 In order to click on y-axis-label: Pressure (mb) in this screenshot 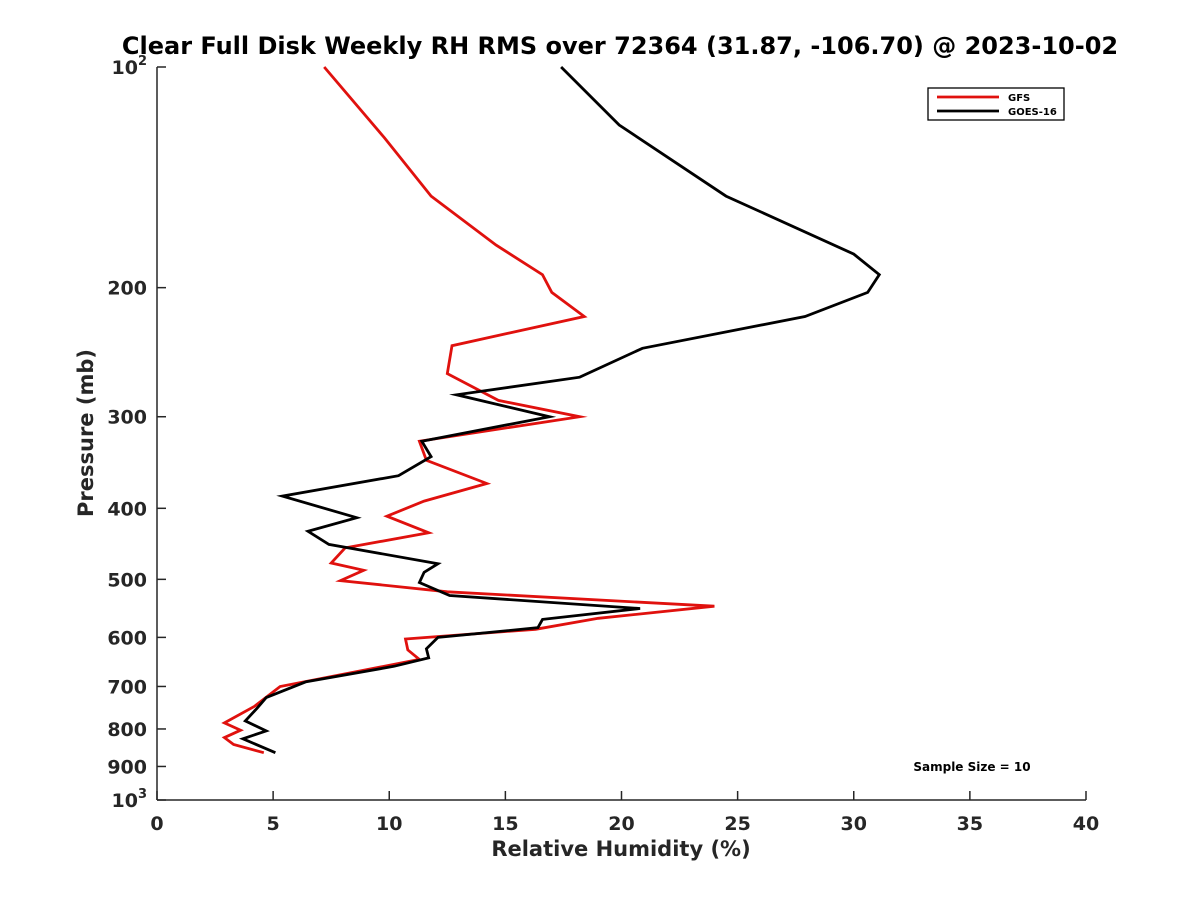, I will do `click(86, 433)`.